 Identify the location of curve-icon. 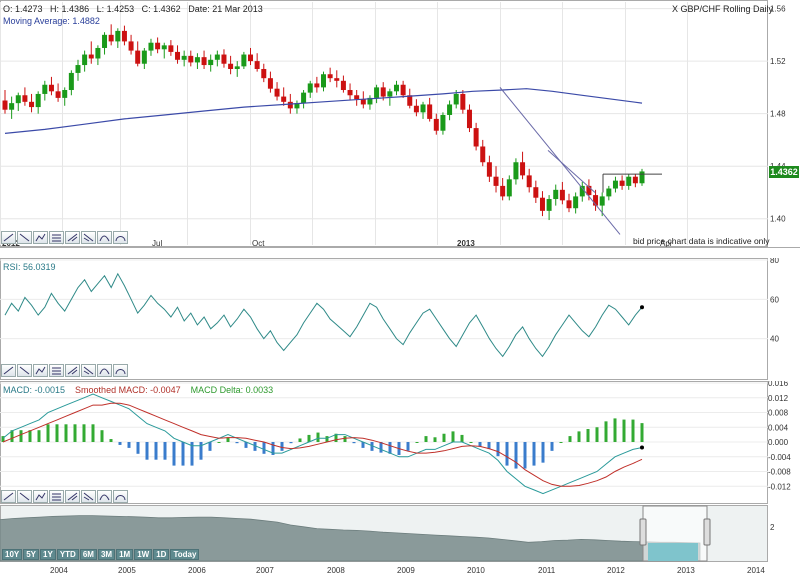
(104, 497).